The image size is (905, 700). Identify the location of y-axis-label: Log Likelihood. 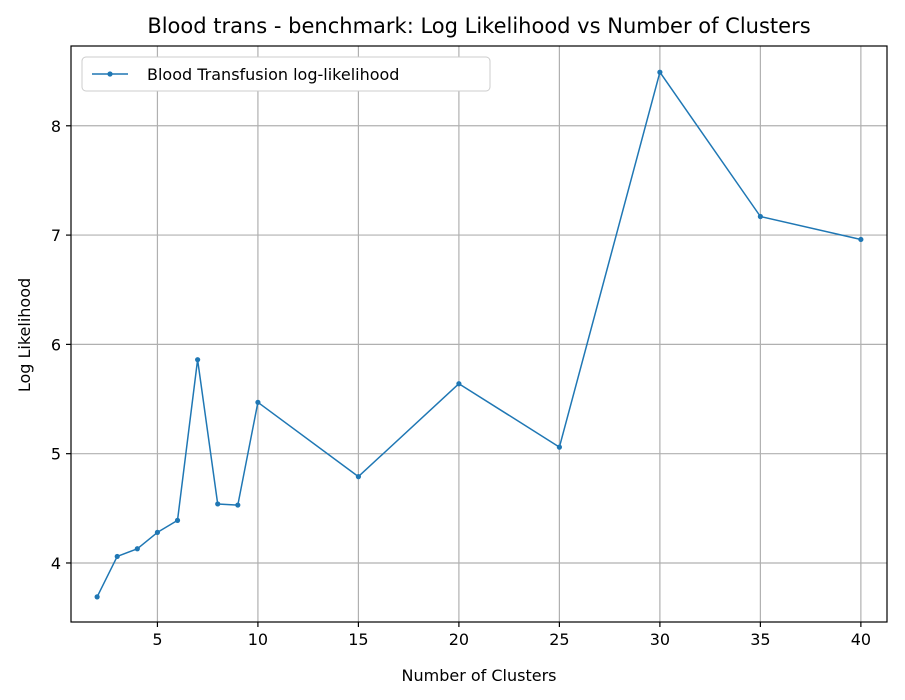
(24, 335).